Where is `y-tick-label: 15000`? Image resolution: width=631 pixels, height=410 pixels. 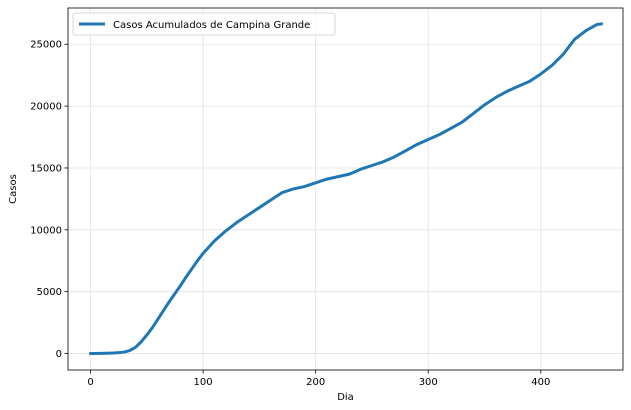 y-tick-label: 15000 is located at coordinates (46, 168).